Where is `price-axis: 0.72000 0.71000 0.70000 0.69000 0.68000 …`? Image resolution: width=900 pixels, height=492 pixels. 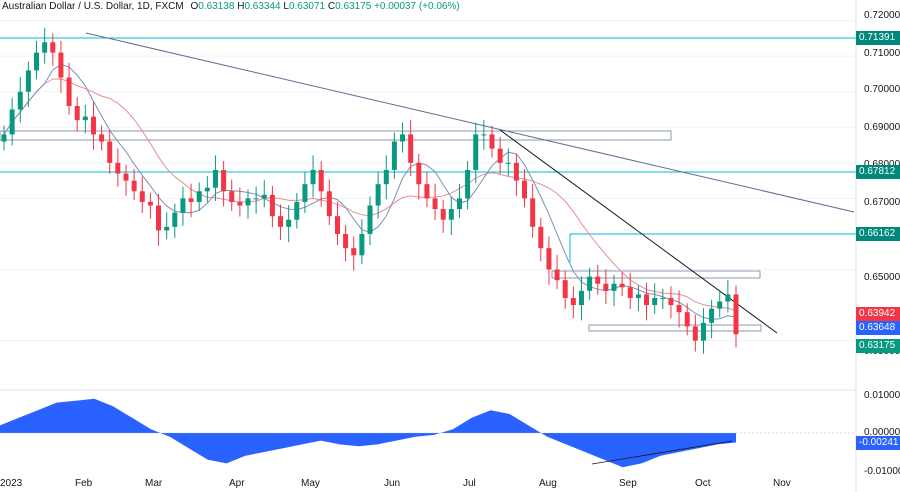 price-axis: 0.72000 0.71000 0.70000 0.69000 0.68000 … is located at coordinates (878, 246).